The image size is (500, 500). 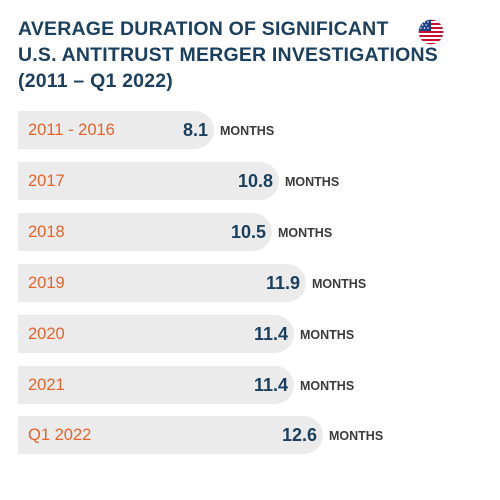 I want to click on bar-row: Q1 2022 12.6 MONTHS, so click(x=215, y=435).